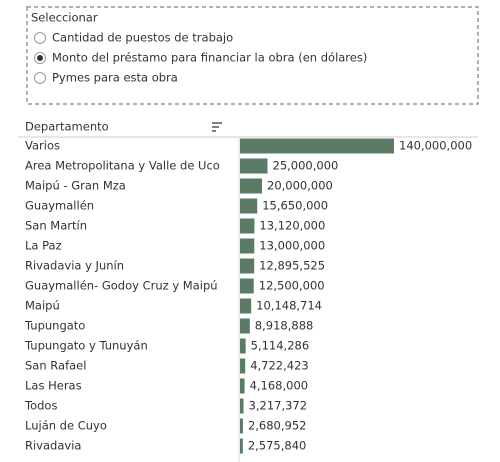 The height and width of the screenshot is (462, 500). Describe the element at coordinates (295, 206) in the screenshot. I see `value-label: 15,650,000` at that location.